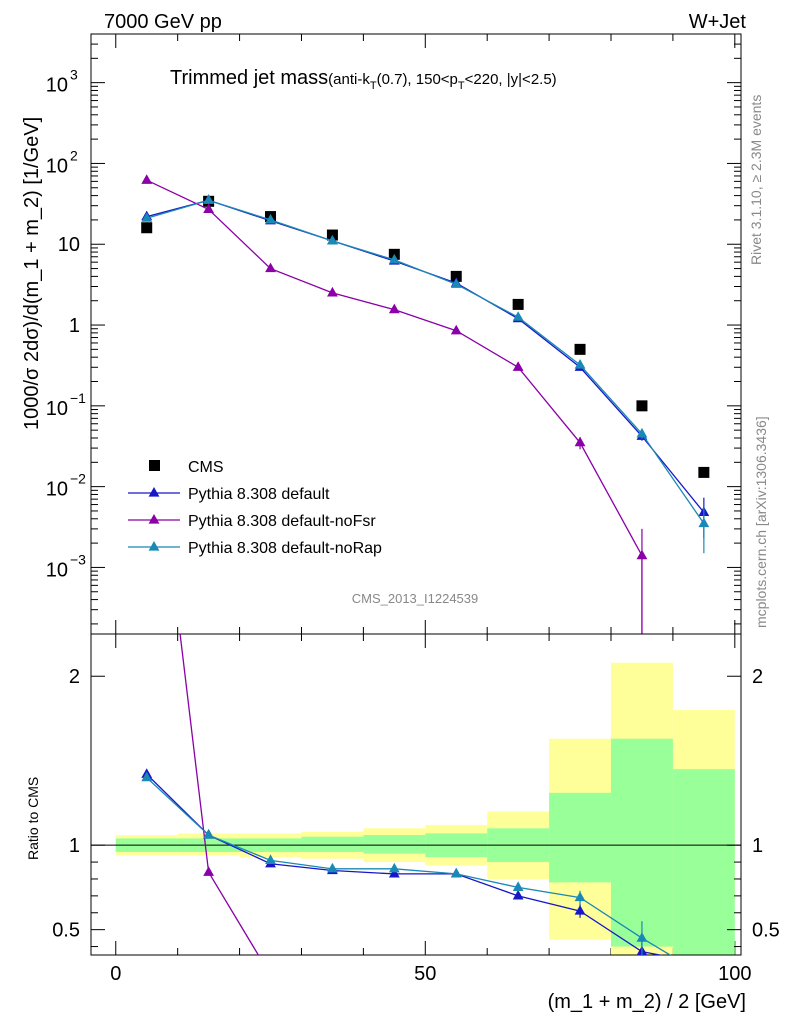 The image size is (786, 1024). I want to click on ratio-y-tick-label-right: 2, so click(757, 677).